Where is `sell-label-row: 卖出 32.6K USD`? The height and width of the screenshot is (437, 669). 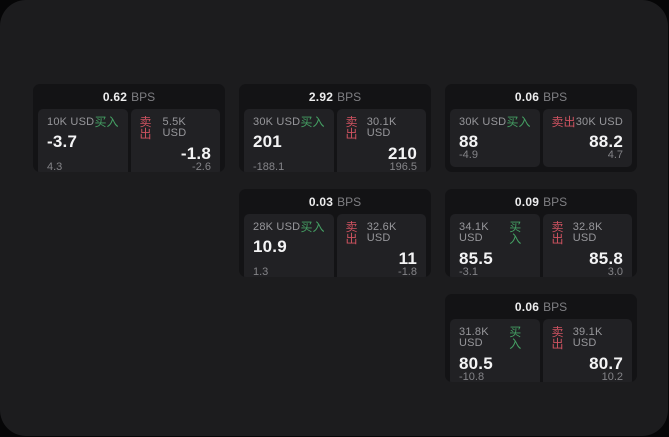 sell-label-row: 卖出 32.6K USD is located at coordinates (382, 233).